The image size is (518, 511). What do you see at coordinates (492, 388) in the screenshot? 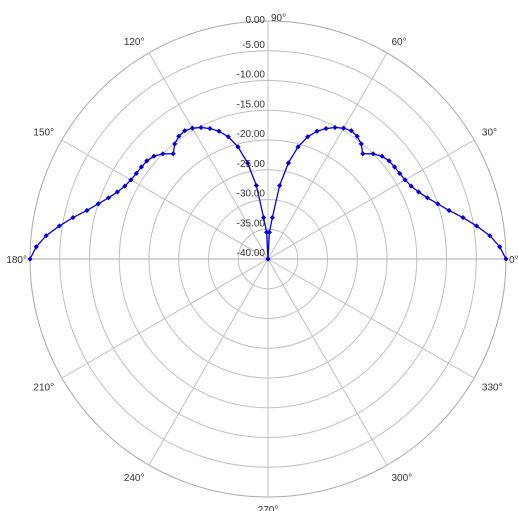
I see `angle-tick-label: 330°` at bounding box center [492, 388].